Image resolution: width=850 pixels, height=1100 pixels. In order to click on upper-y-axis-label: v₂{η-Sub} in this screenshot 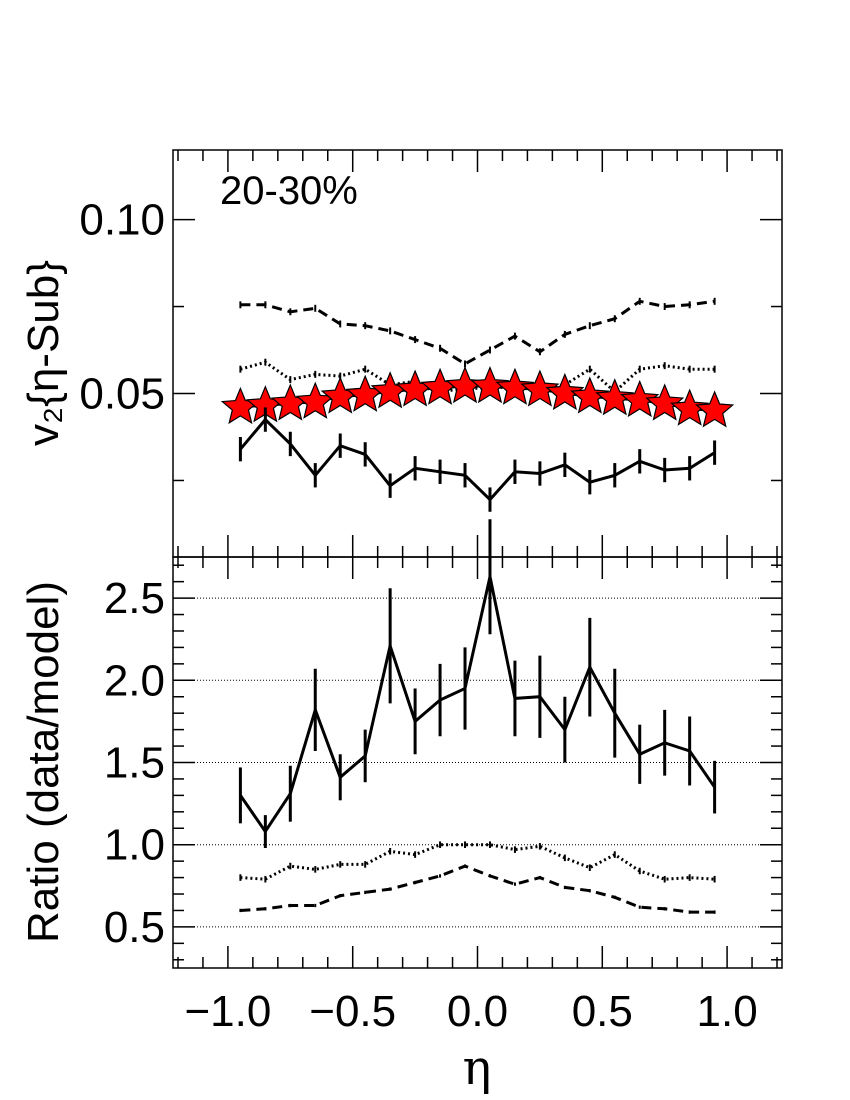, I will do `click(43, 353)`.